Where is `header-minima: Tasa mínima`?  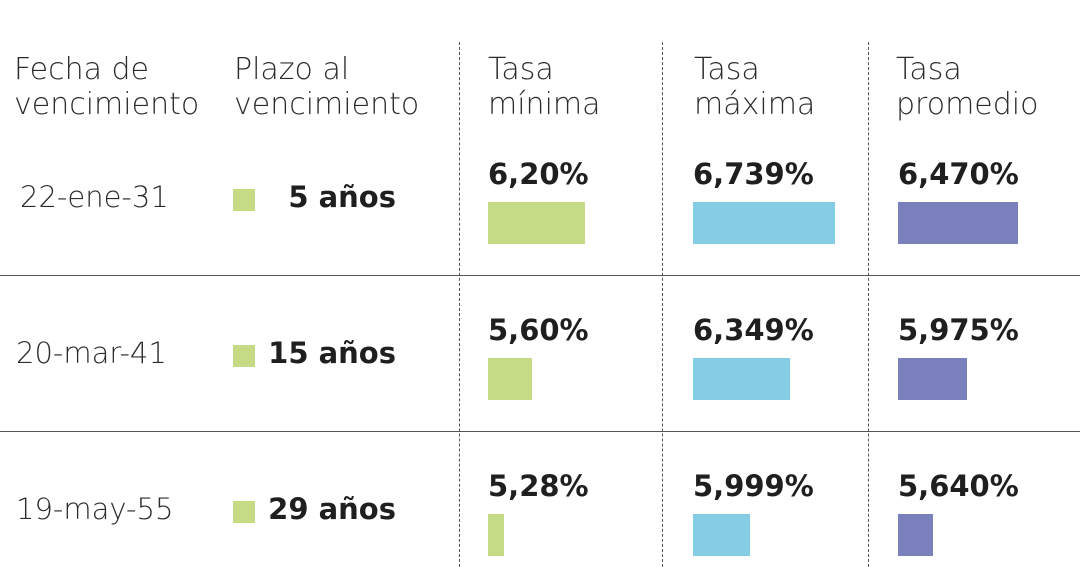 header-minima: Tasa mínima is located at coordinates (544, 87).